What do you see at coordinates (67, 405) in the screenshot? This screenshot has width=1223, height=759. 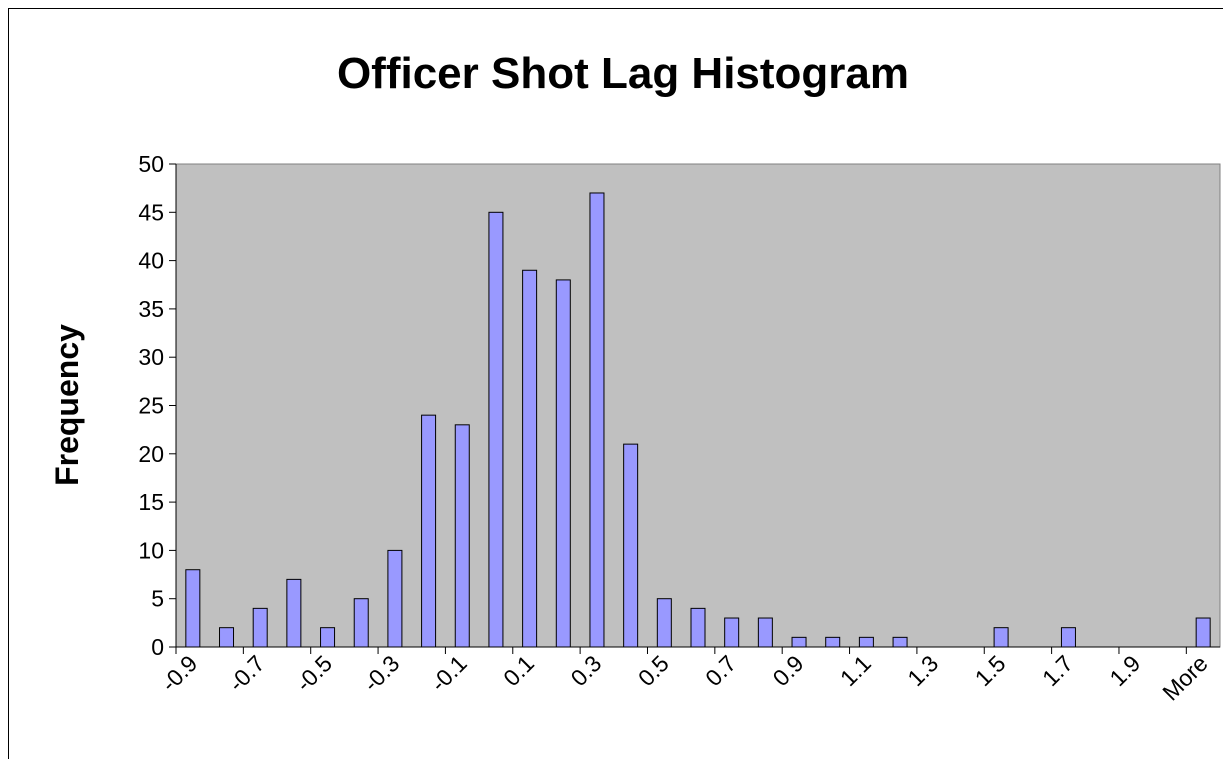 I see `y-axis-title: Frequency` at bounding box center [67, 405].